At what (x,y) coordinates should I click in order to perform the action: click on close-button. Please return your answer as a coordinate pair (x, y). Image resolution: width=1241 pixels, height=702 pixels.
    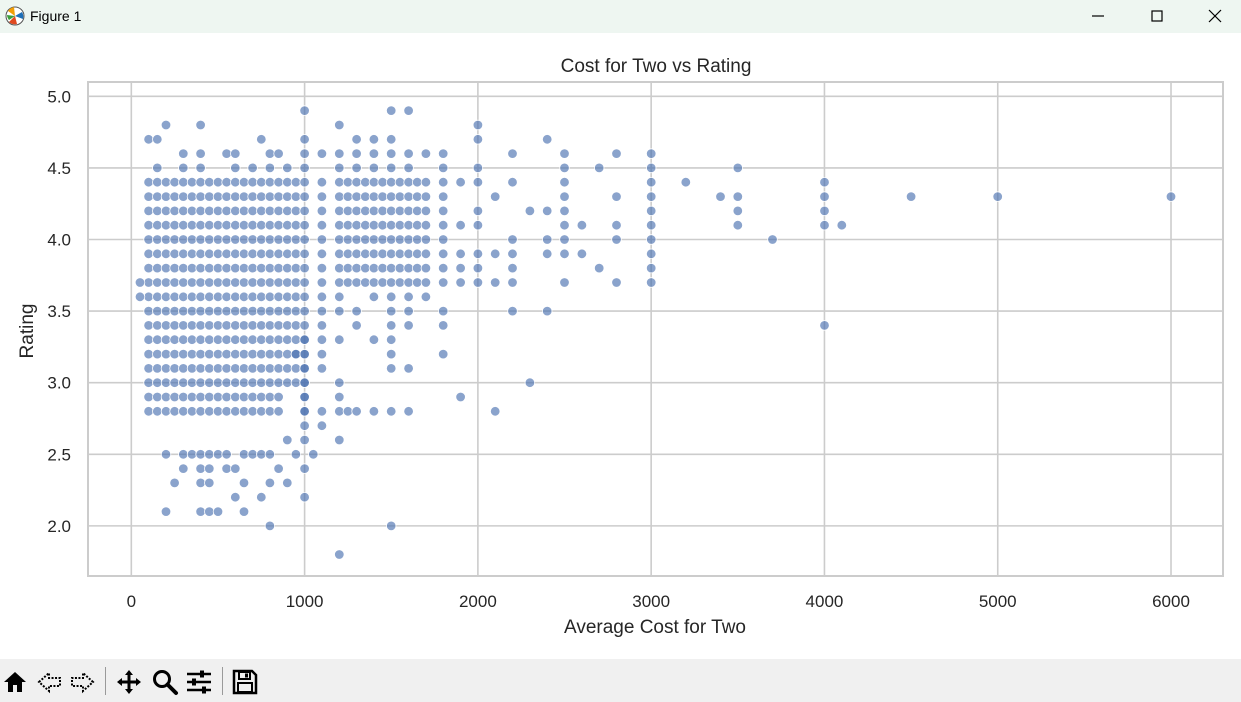
    Looking at the image, I should click on (1213, 16).